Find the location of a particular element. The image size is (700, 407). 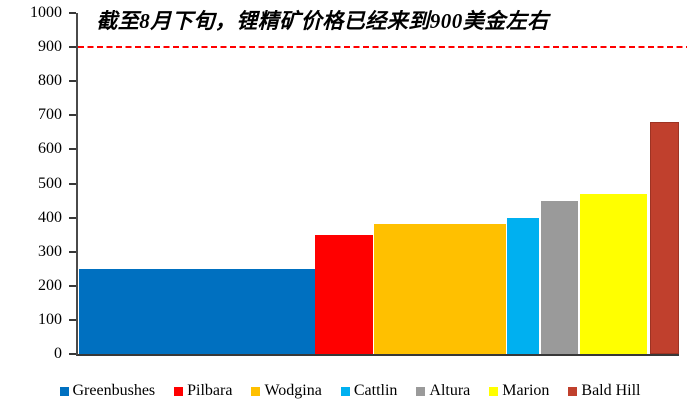

bar-marion is located at coordinates (613, 274).